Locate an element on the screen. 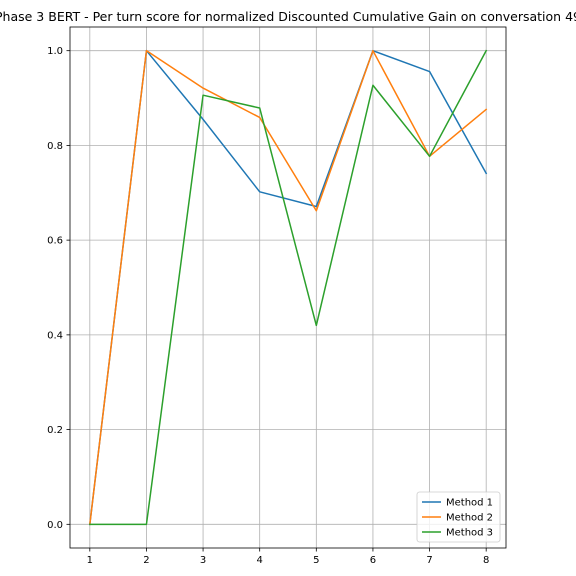 Image resolution: width=576 pixels, height=576 pixels. x-tick-label: 3 is located at coordinates (203, 560).